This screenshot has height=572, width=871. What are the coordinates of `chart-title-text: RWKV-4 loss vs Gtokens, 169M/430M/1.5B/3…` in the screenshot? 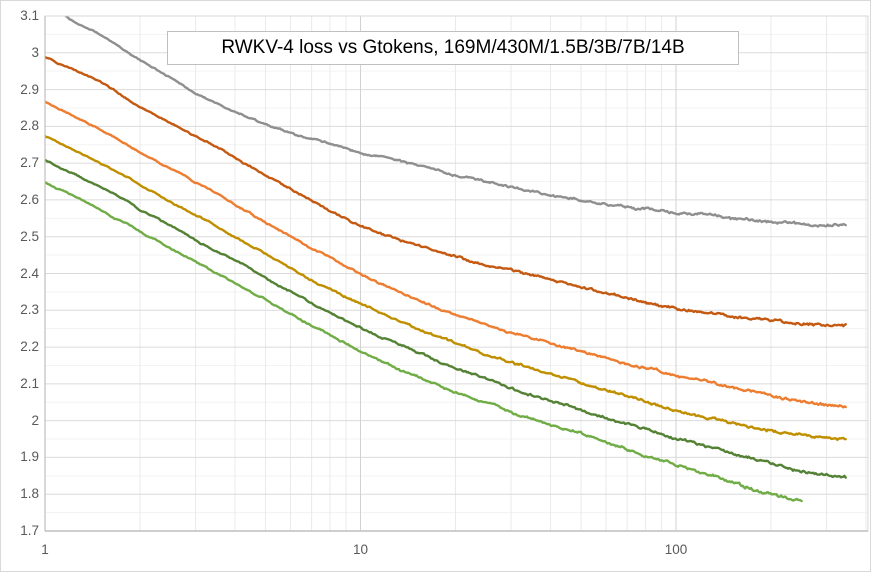 It's located at (453, 47).